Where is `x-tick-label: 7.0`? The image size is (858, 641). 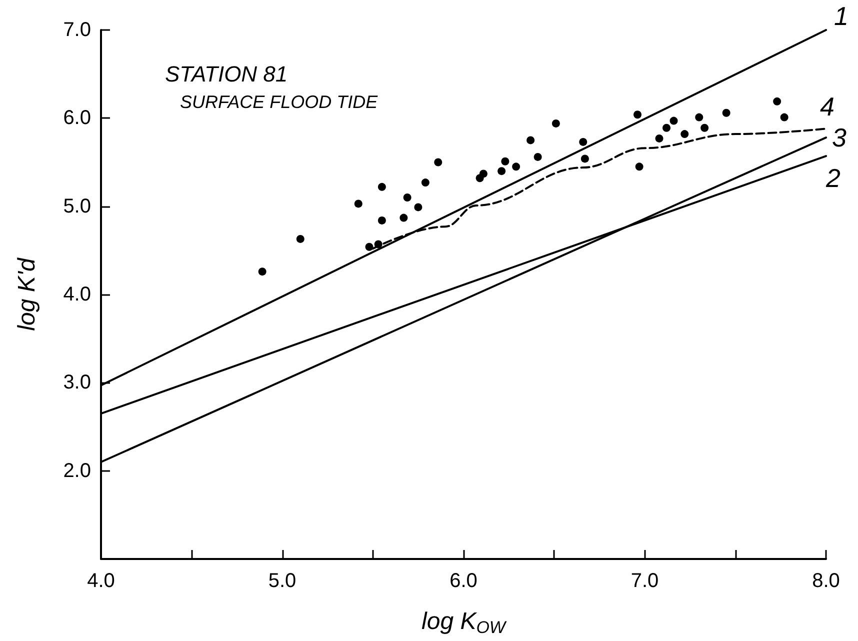 x-tick-label: 7.0 is located at coordinates (644, 581).